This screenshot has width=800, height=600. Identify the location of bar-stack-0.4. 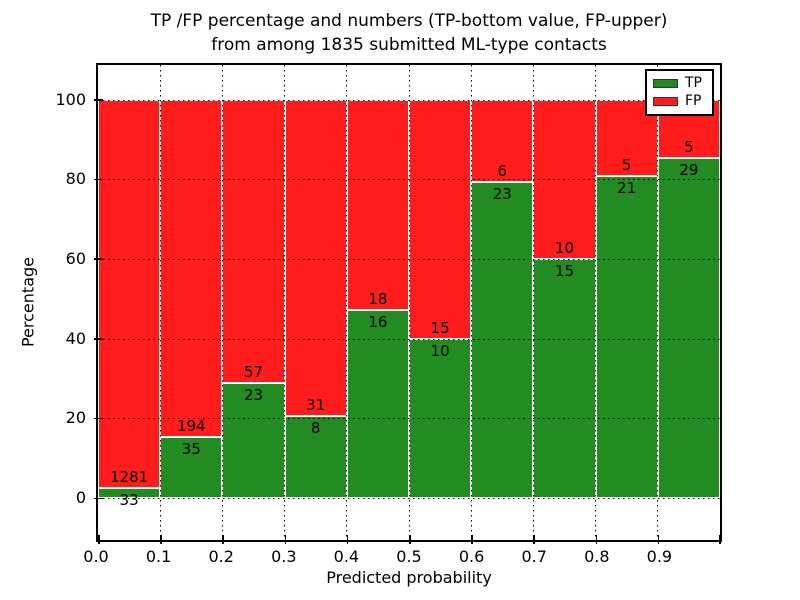
(377, 298).